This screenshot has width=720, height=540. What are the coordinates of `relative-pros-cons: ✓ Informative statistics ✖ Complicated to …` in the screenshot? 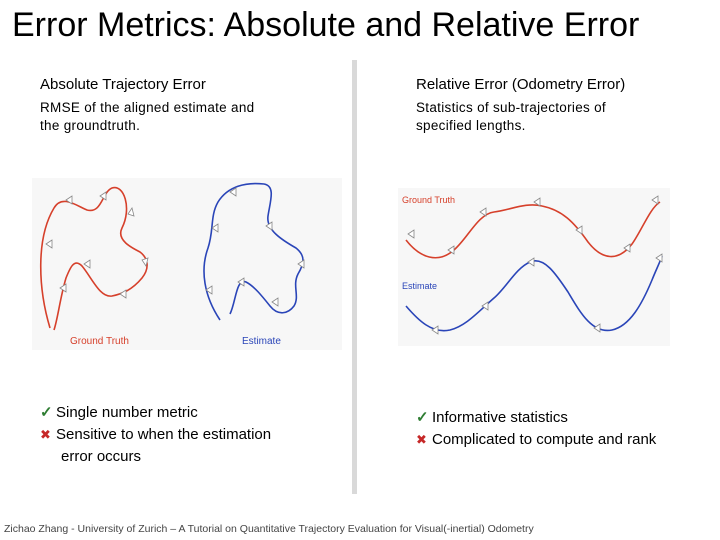 It's located at (536, 429).